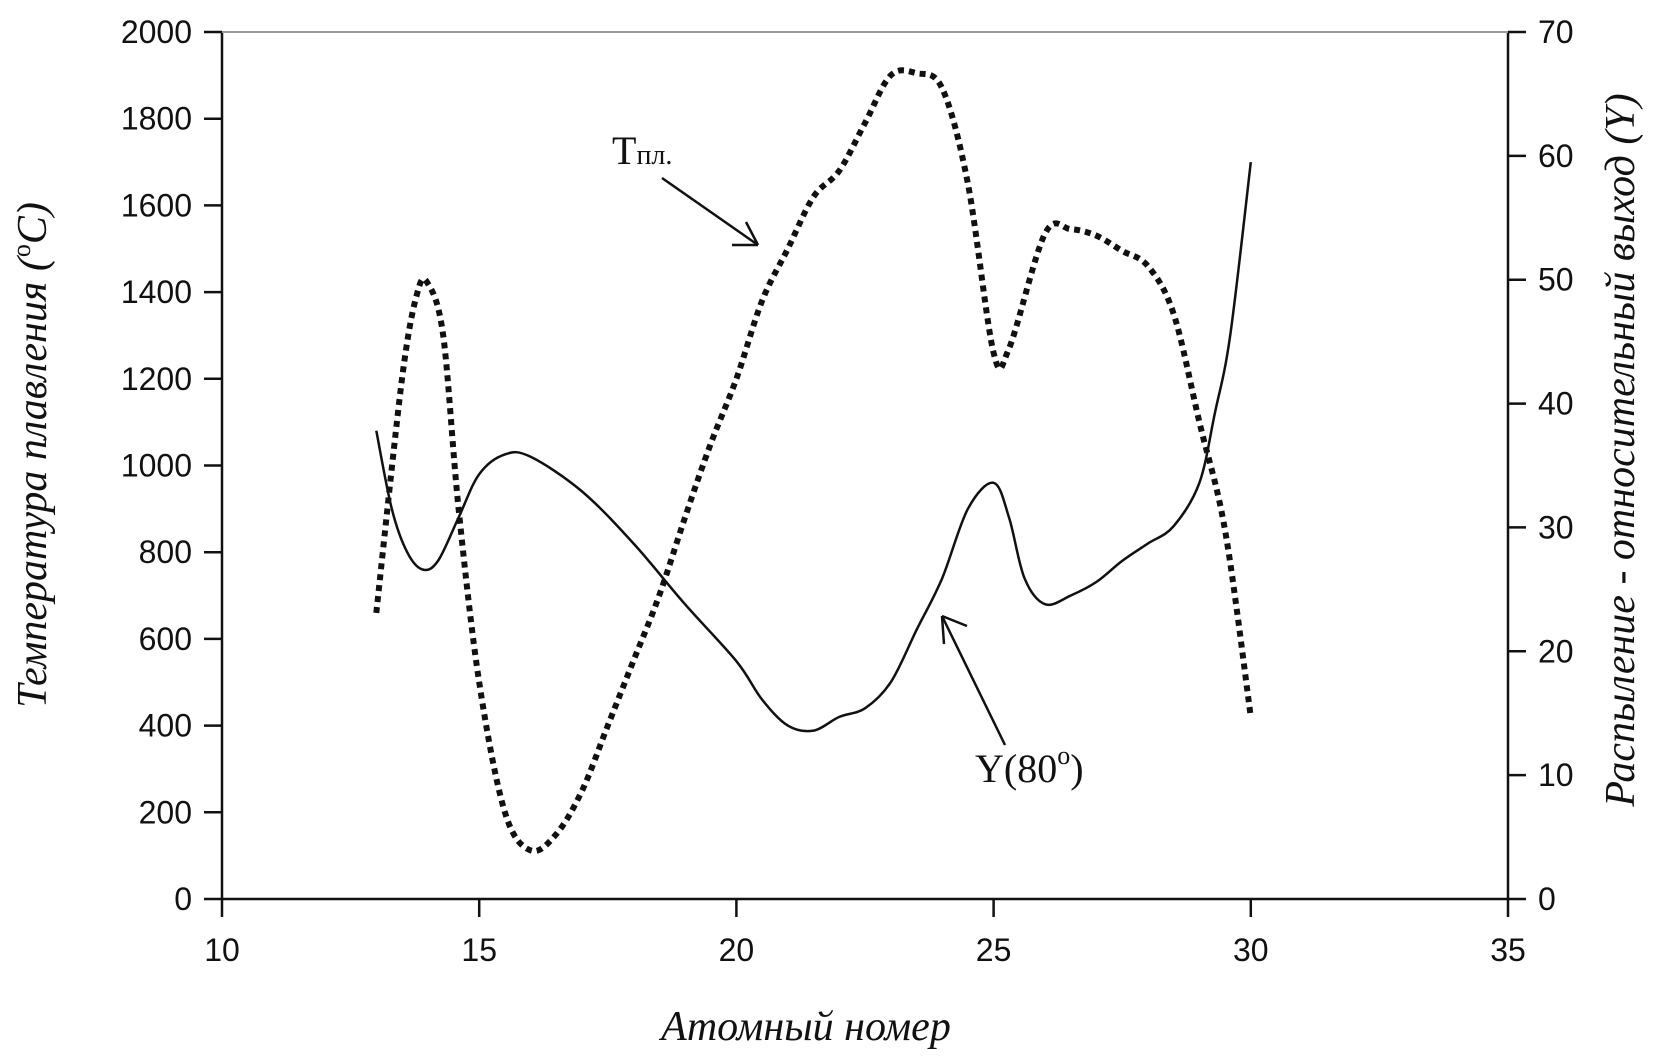 The height and width of the screenshot is (1059, 1672). I want to click on y-left-axis-title-sup: o, so click(21, 250).